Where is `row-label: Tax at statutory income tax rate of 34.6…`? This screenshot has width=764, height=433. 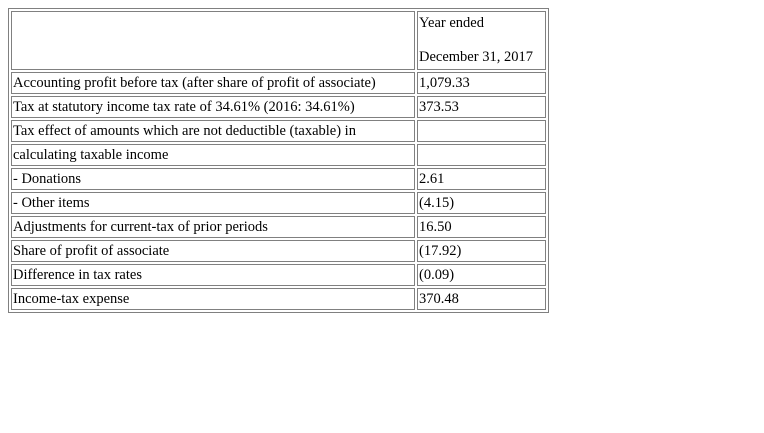 row-label: Tax at statutory income tax rate of 34.6… is located at coordinates (213, 107).